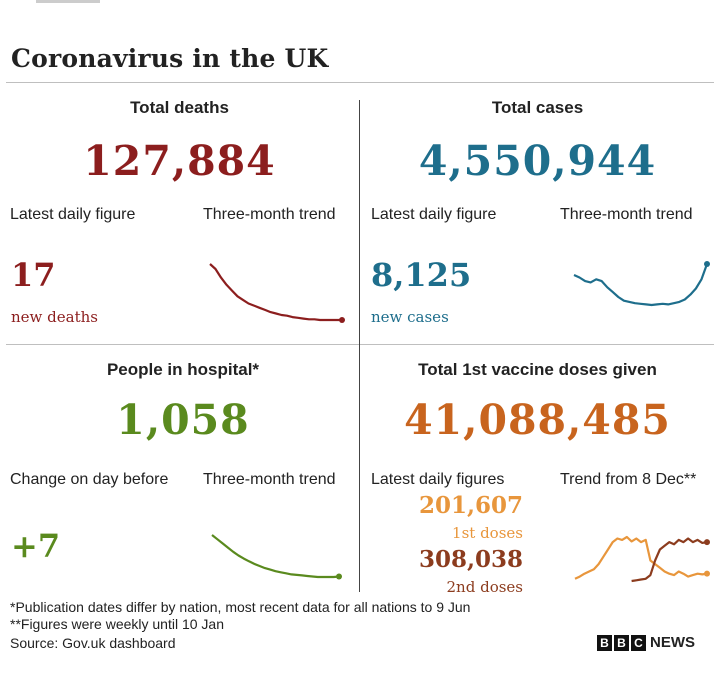 Image resolution: width=719 pixels, height=677 pixels. What do you see at coordinates (628, 479) in the screenshot?
I see `vaccine-right-label: Trend from 8 Dec**` at bounding box center [628, 479].